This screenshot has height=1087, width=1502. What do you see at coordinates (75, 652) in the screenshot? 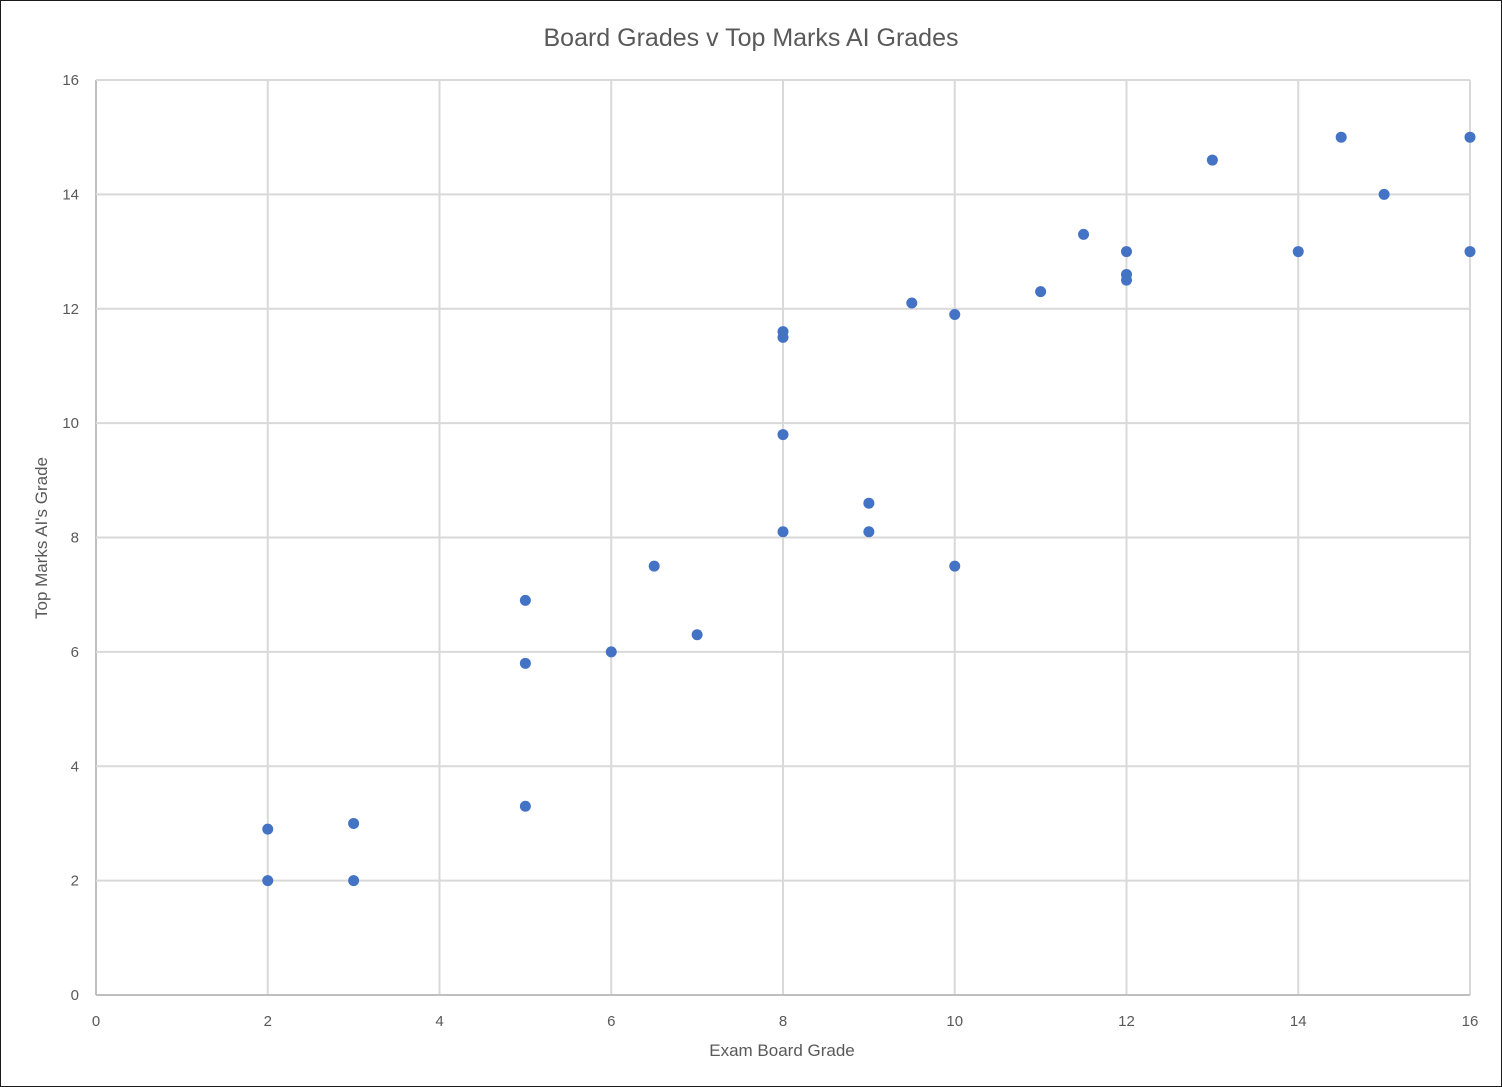
I see `y-tick-label: 6` at bounding box center [75, 652].